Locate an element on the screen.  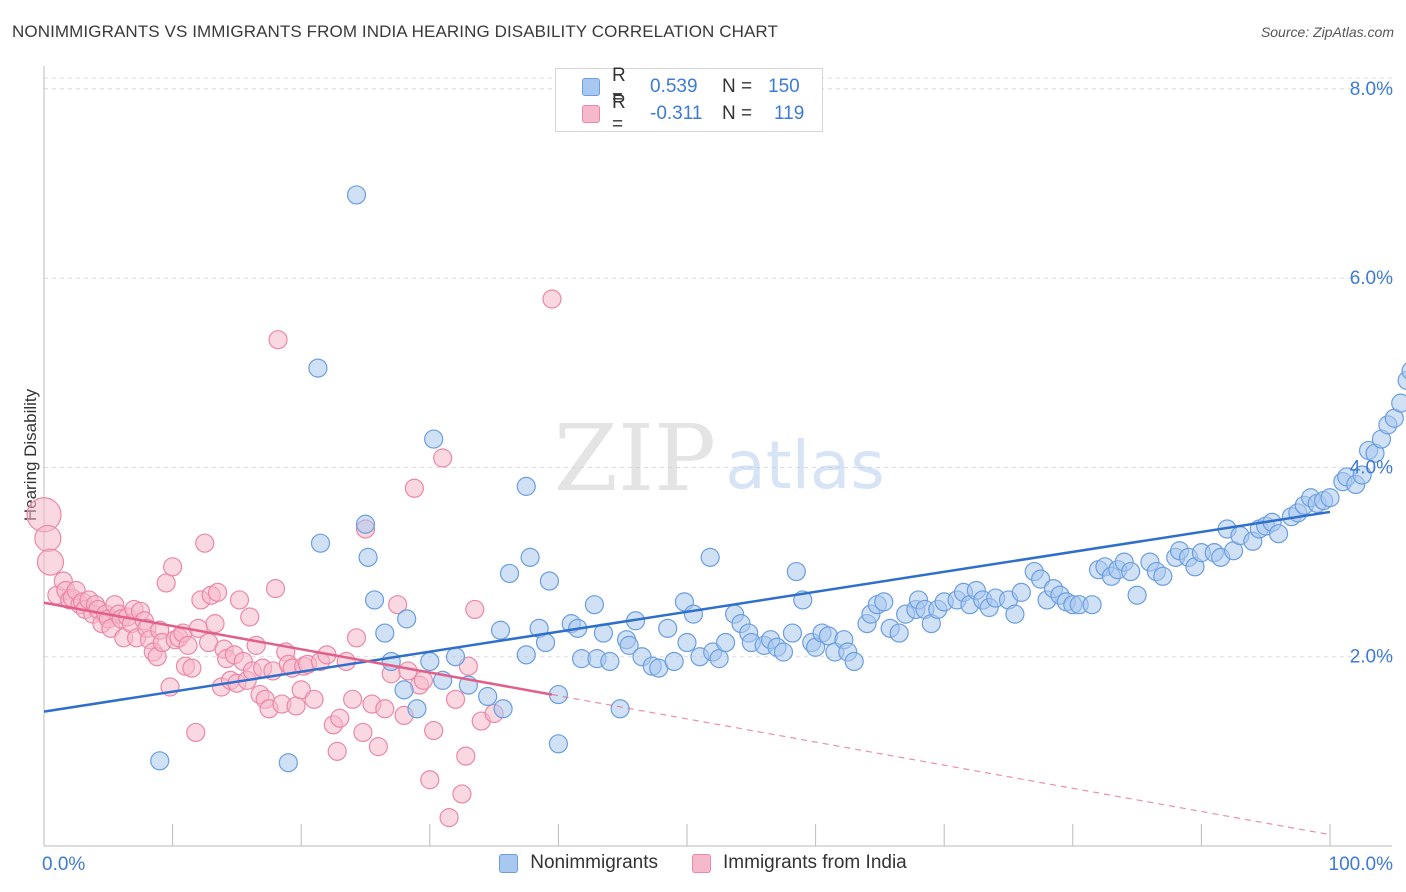
legend-label: Nonimmigrants is located at coordinates (594, 862).